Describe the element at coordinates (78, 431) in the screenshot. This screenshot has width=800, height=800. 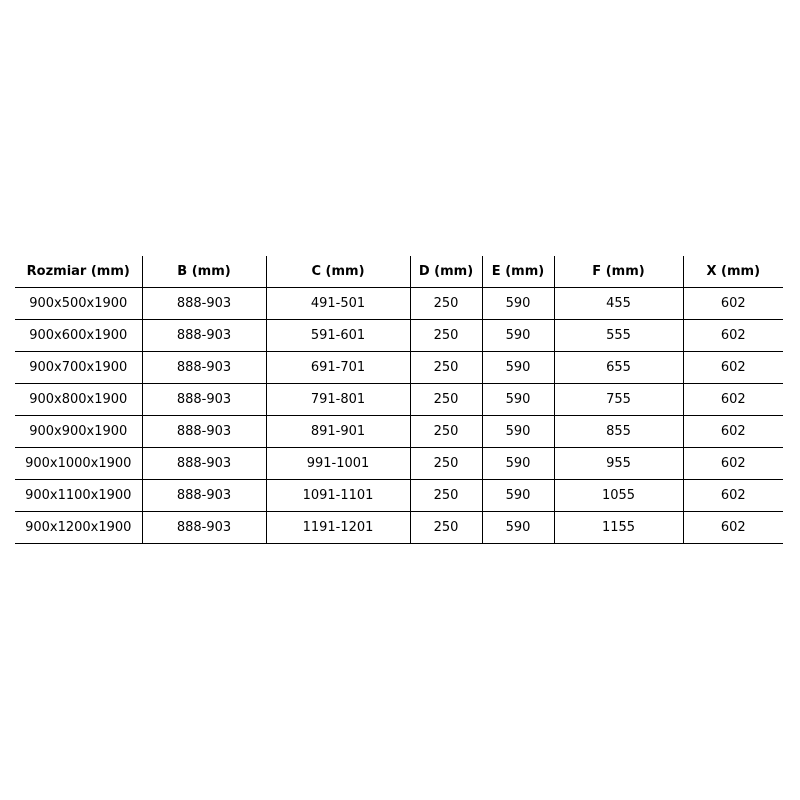
I see `table-cell: 900x900x1900` at that location.